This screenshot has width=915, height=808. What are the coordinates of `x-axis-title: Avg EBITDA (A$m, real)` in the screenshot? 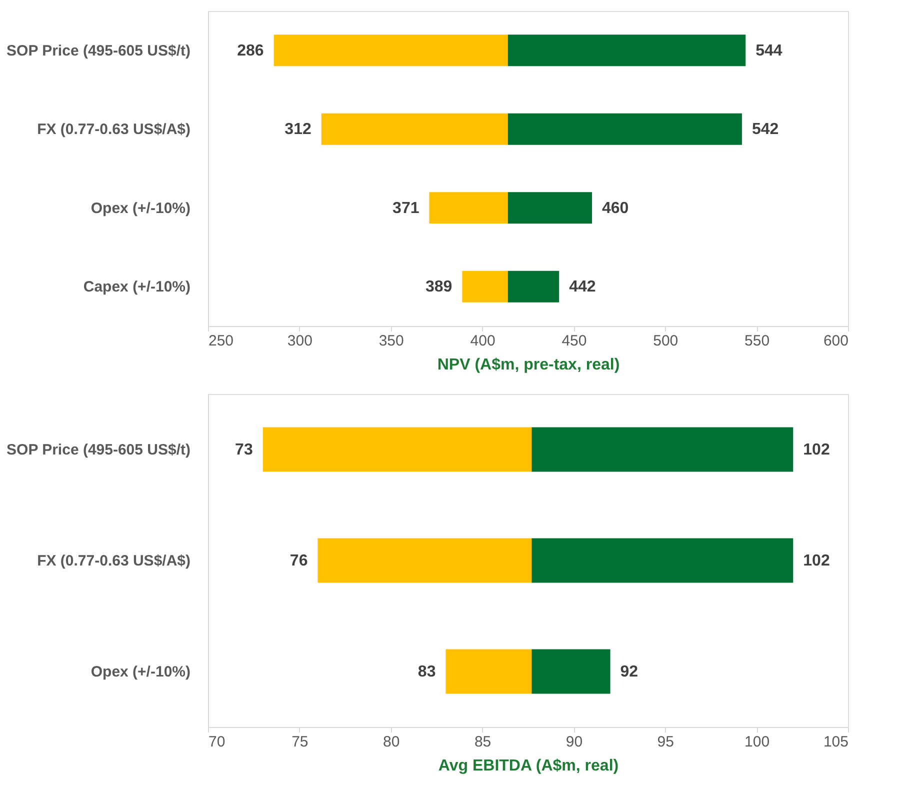 It's located at (528, 766).